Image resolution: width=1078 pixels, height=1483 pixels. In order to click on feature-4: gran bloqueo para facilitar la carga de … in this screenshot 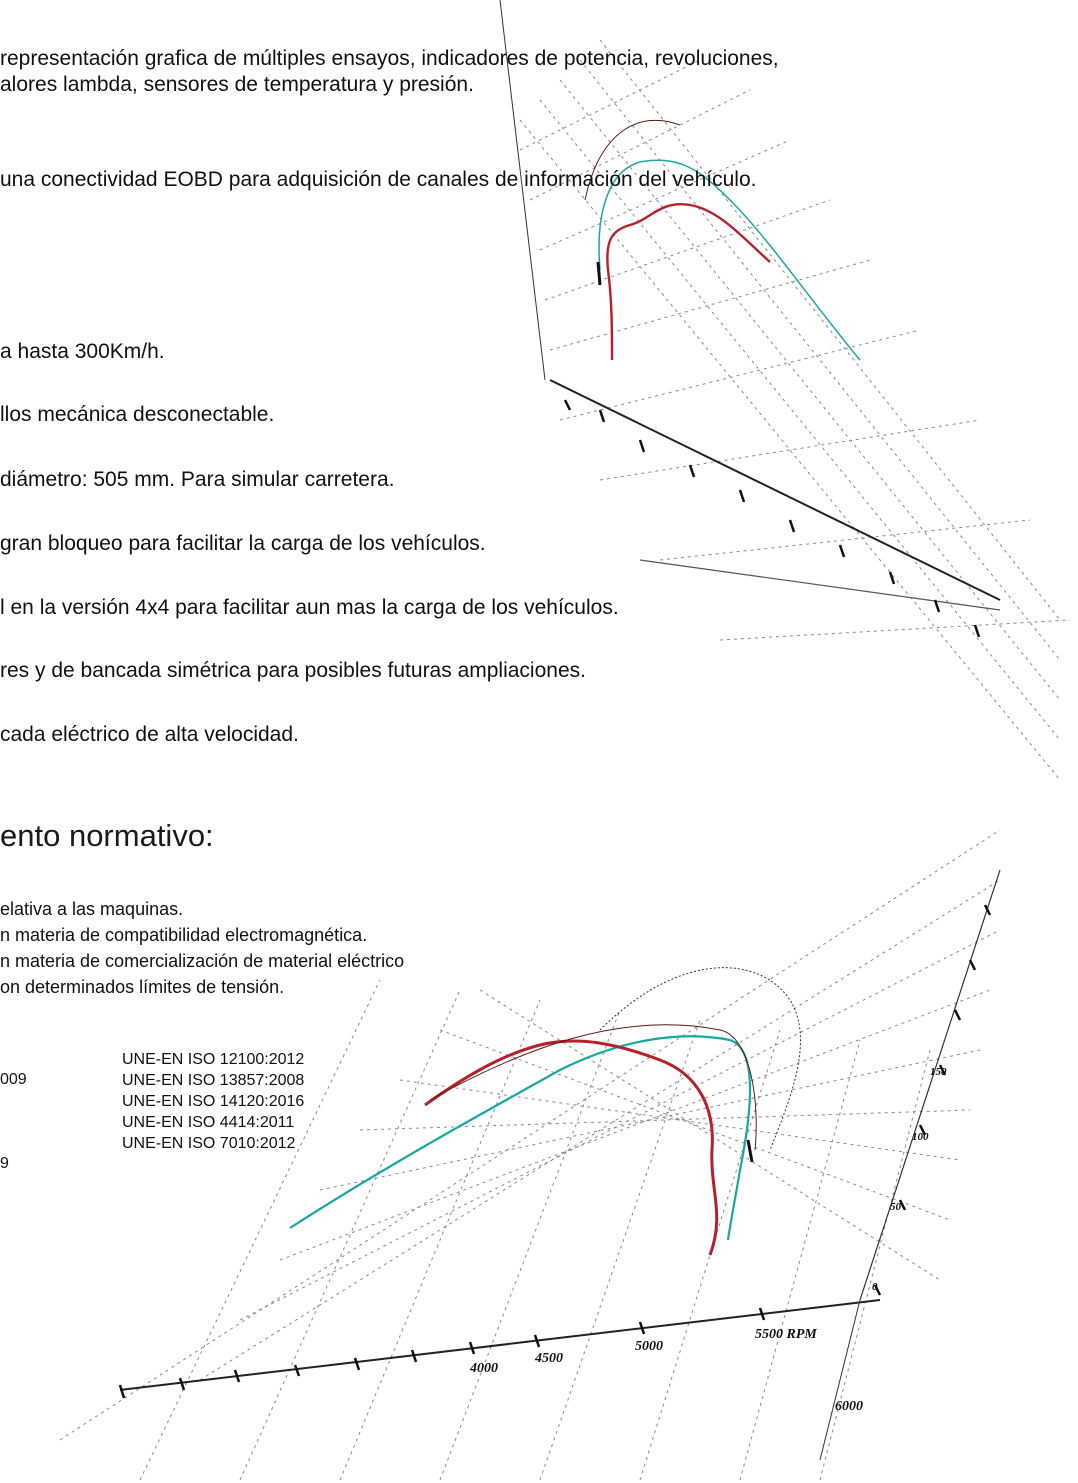, I will do `click(243, 543)`.